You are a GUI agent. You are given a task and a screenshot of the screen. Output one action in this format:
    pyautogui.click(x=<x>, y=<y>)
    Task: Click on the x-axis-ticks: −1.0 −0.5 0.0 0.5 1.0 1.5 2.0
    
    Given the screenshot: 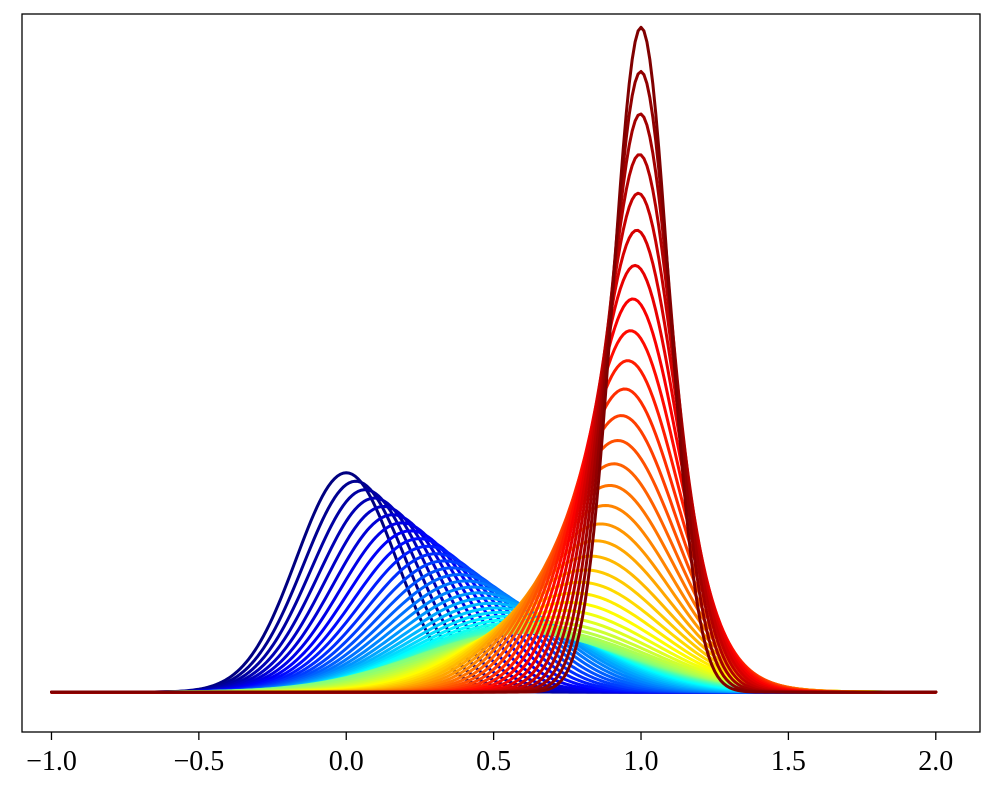 What is the action you would take?
    pyautogui.click(x=489, y=754)
    